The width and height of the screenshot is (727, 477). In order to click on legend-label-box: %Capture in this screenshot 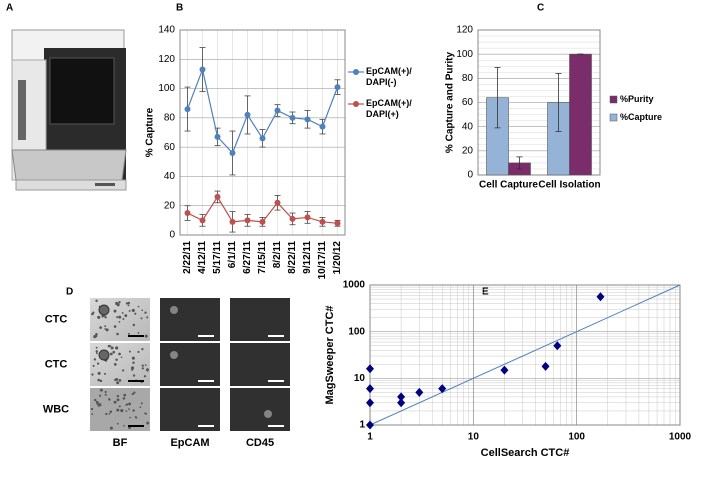, I will do `click(641, 117)`.